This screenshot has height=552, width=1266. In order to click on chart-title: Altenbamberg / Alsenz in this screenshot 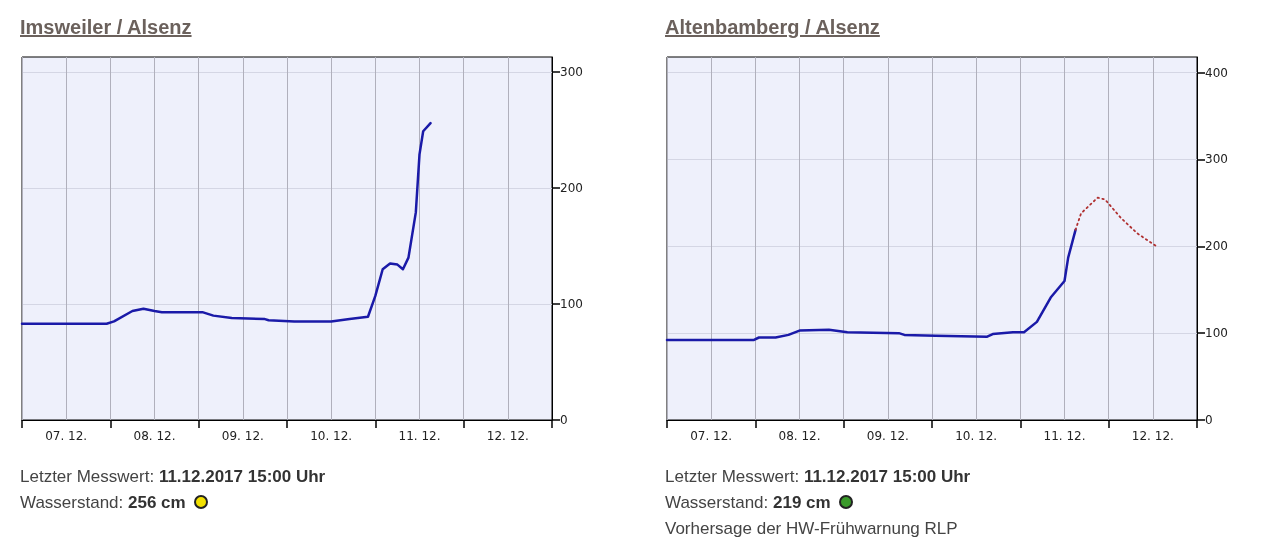, I will do `click(772, 27)`.